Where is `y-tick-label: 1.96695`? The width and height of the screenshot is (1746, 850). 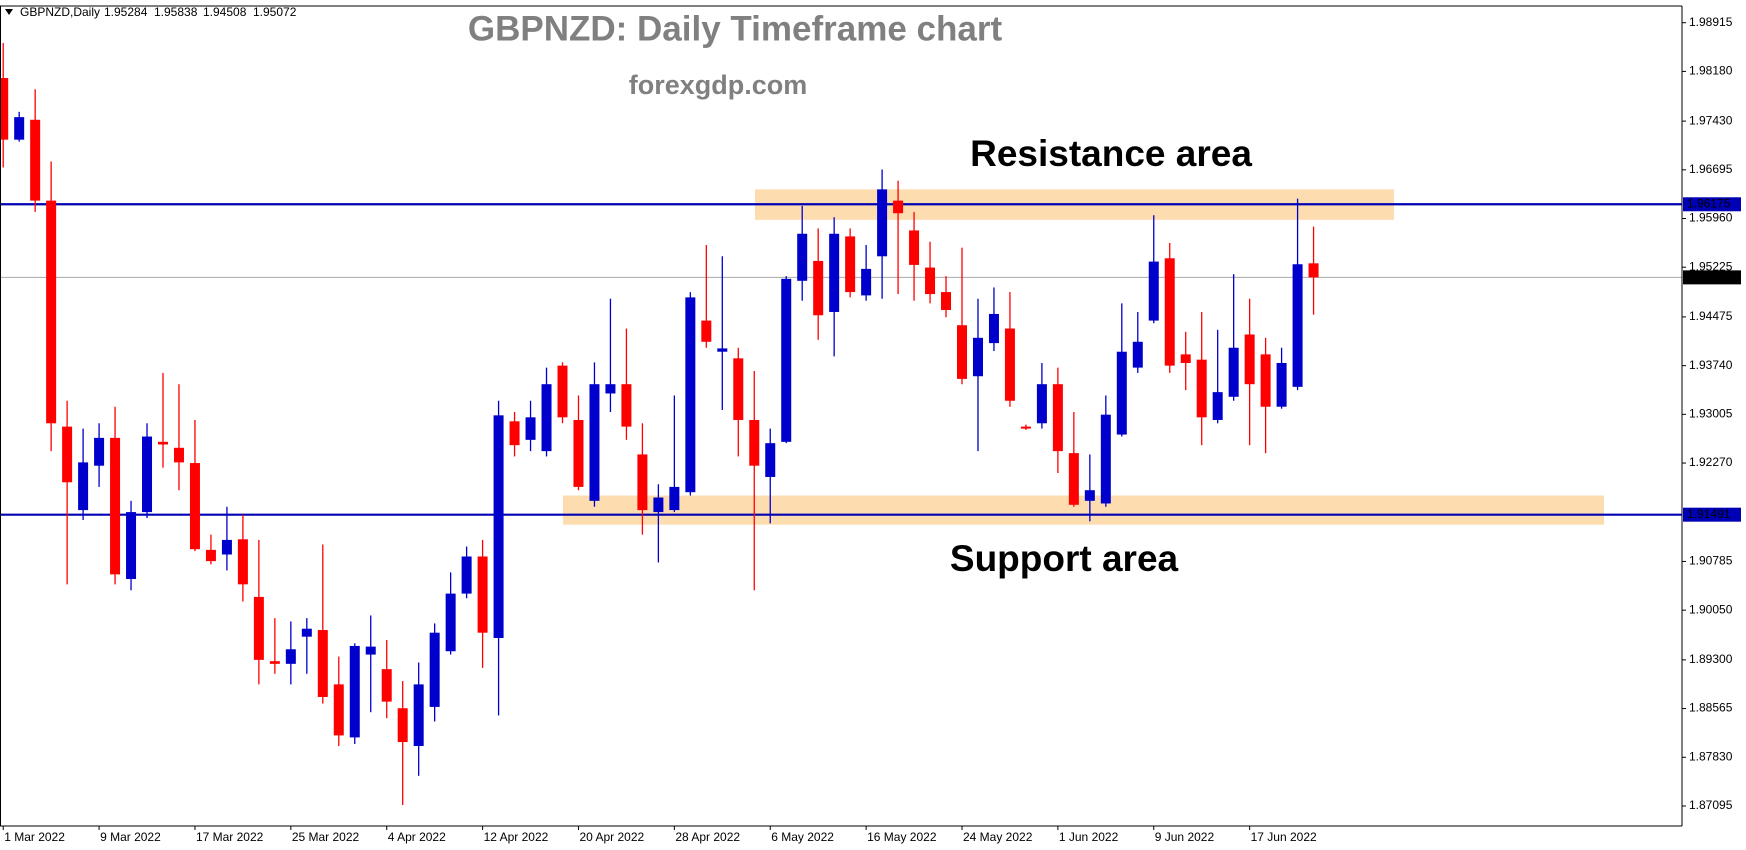 y-tick-label: 1.96695 is located at coordinates (1711, 169).